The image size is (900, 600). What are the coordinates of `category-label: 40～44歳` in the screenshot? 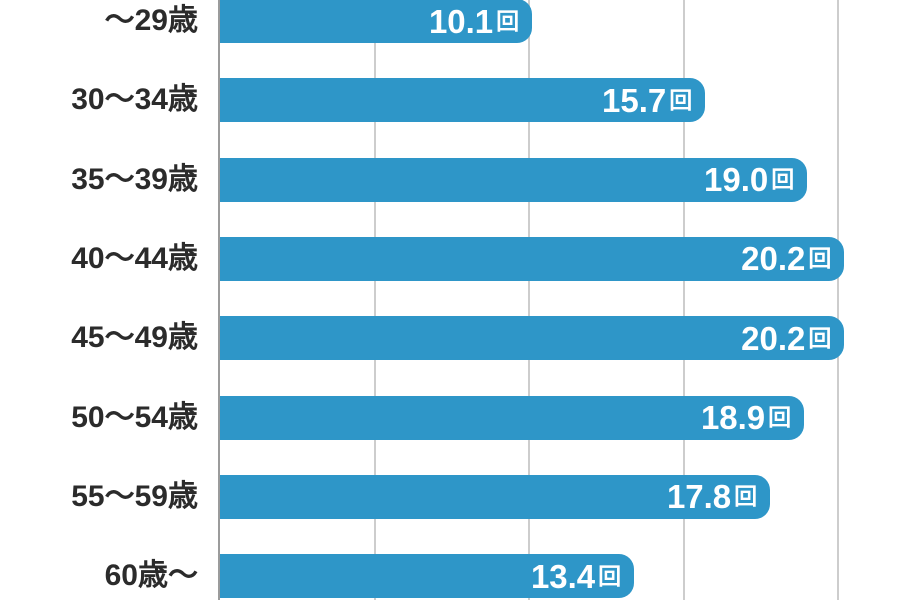 It's located at (134, 258).